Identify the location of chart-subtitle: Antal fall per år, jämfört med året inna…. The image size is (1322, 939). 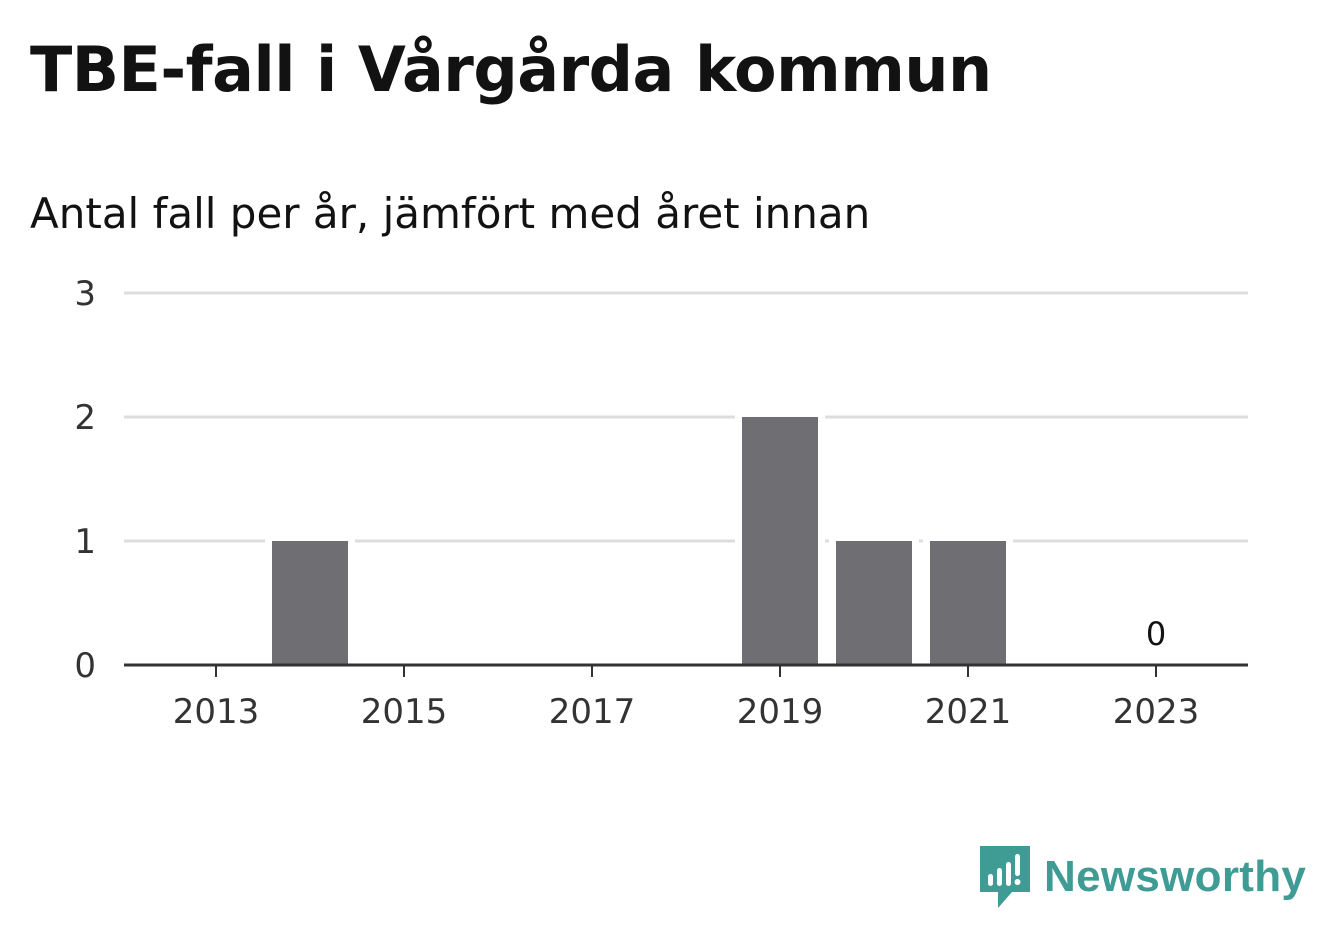
(450, 213).